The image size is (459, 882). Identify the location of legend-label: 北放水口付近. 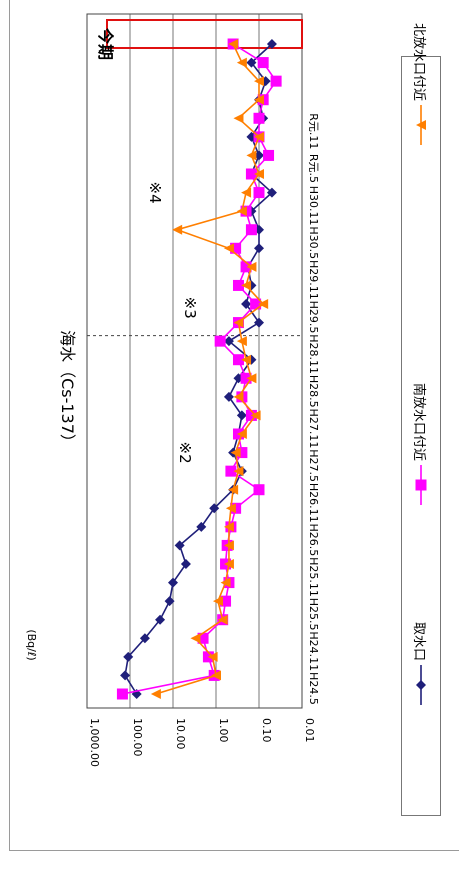
(418, 62).